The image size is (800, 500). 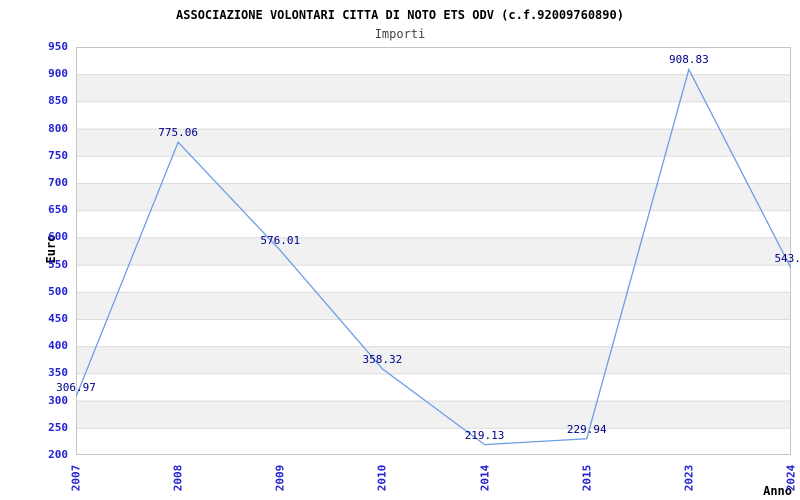 What do you see at coordinates (58, 427) in the screenshot?
I see `y-tick-label: 250` at bounding box center [58, 427].